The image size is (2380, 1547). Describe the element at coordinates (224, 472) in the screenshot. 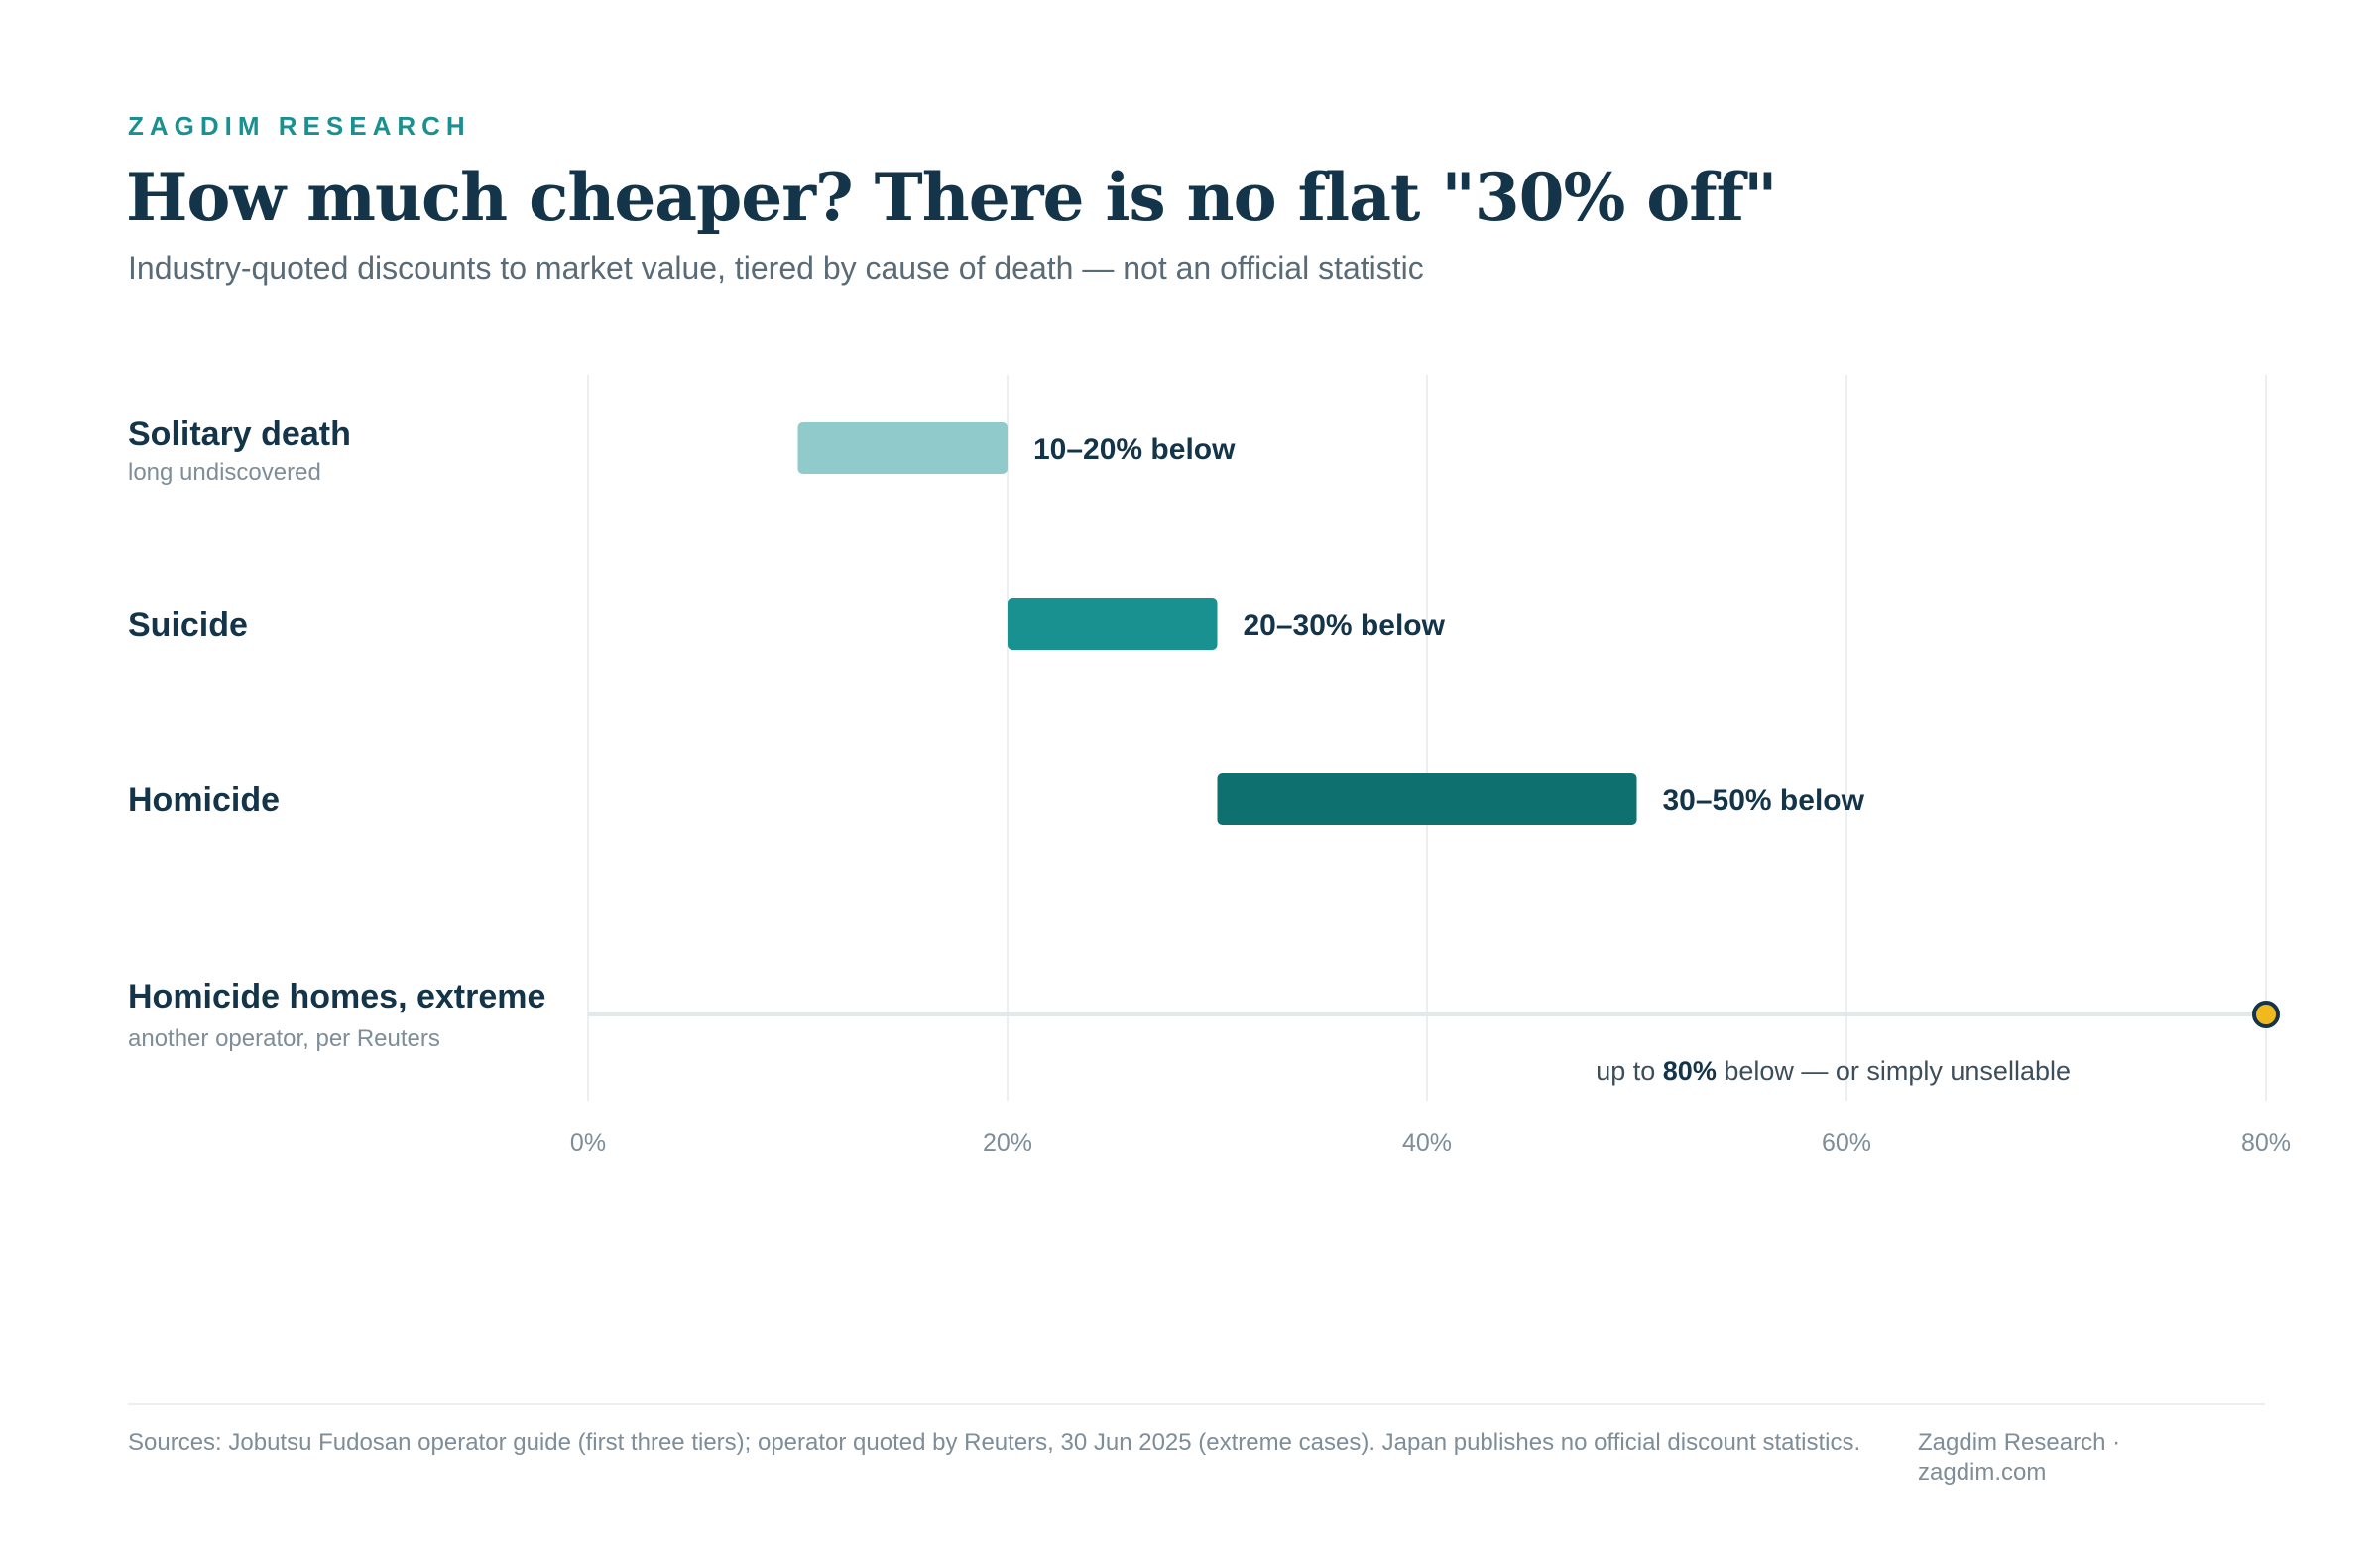

I see `category-sublabel: long undiscovered` at that location.